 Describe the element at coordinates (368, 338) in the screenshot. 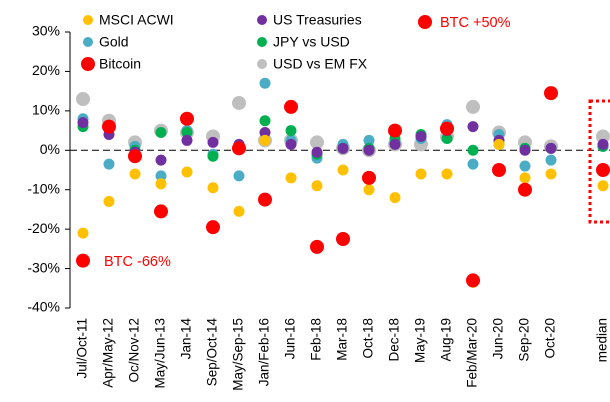

I see `x-tick-label: Oct-18` at that location.